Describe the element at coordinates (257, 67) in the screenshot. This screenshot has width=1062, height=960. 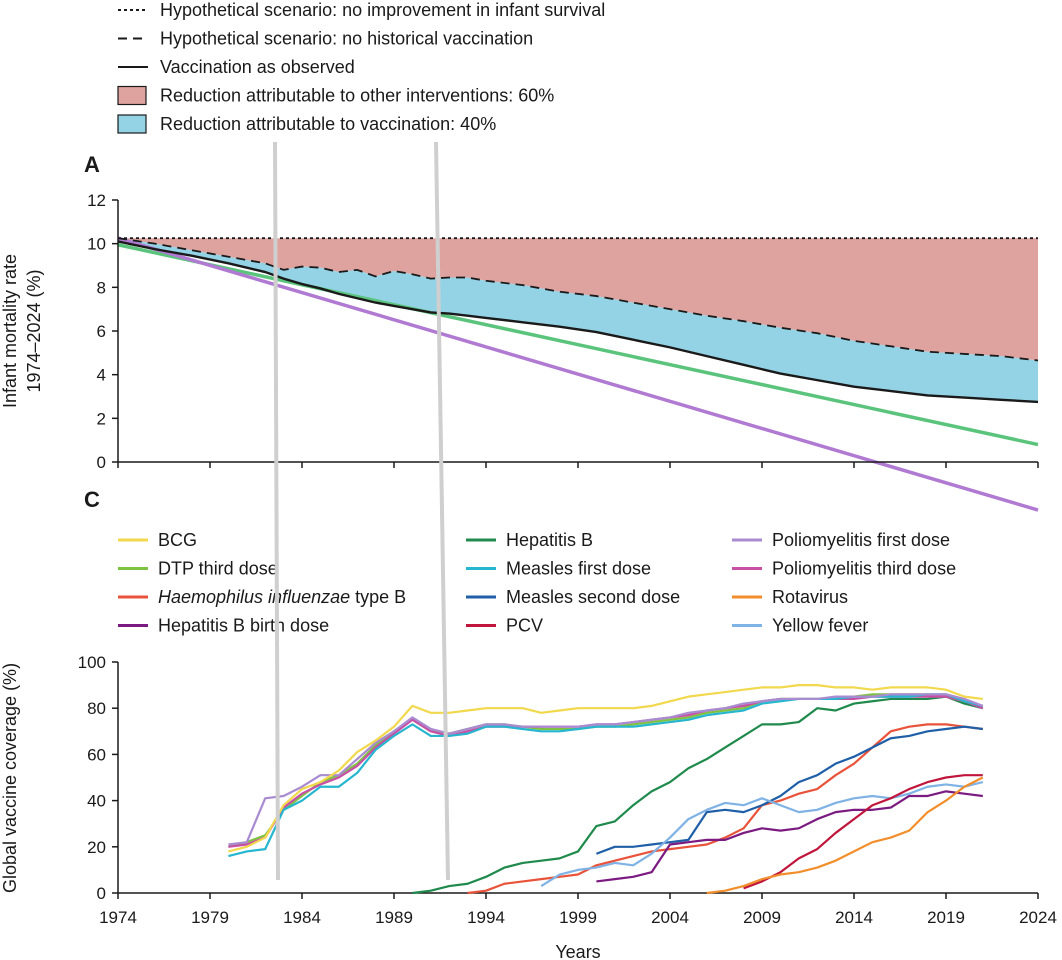
I see `legend-label: Vaccination as observed` at that location.